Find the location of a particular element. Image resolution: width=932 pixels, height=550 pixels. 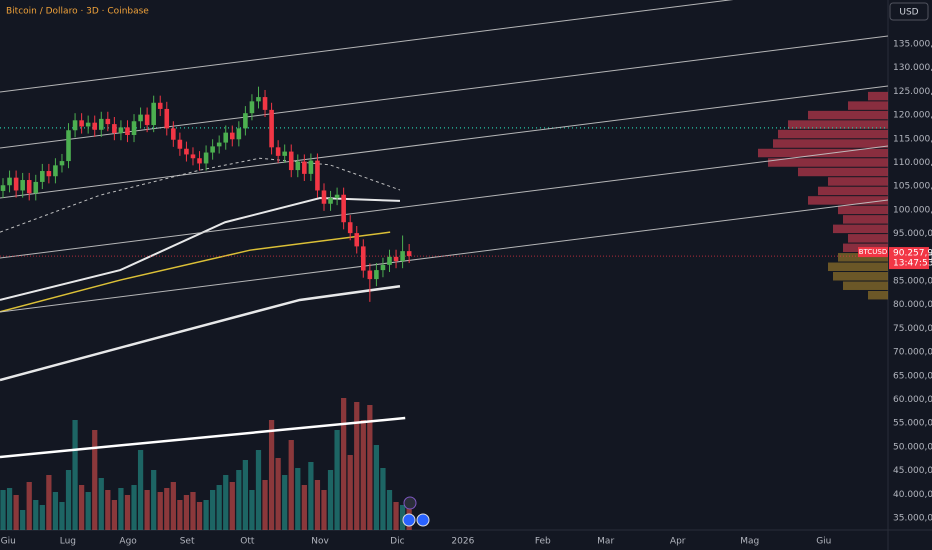

x-tick-label: 2026 is located at coordinates (462, 542).